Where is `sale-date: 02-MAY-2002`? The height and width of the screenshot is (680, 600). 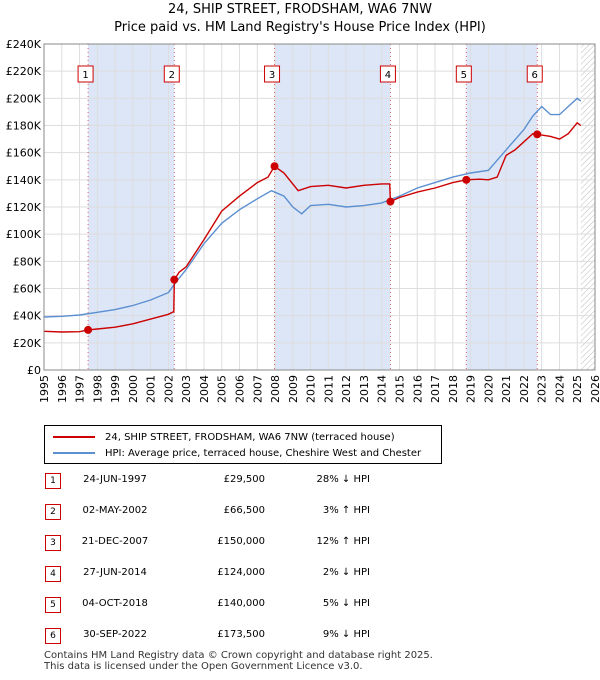 sale-date: 02-MAY-2002 is located at coordinates (115, 510).